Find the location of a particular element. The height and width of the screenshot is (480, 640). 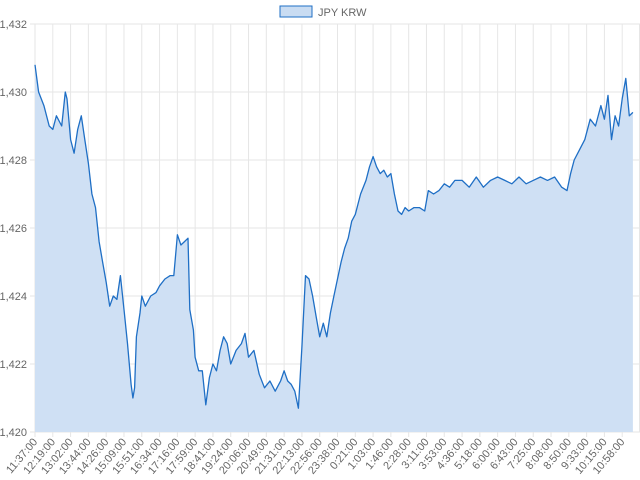

y-tick-label: 1,420 is located at coordinates (13, 433).